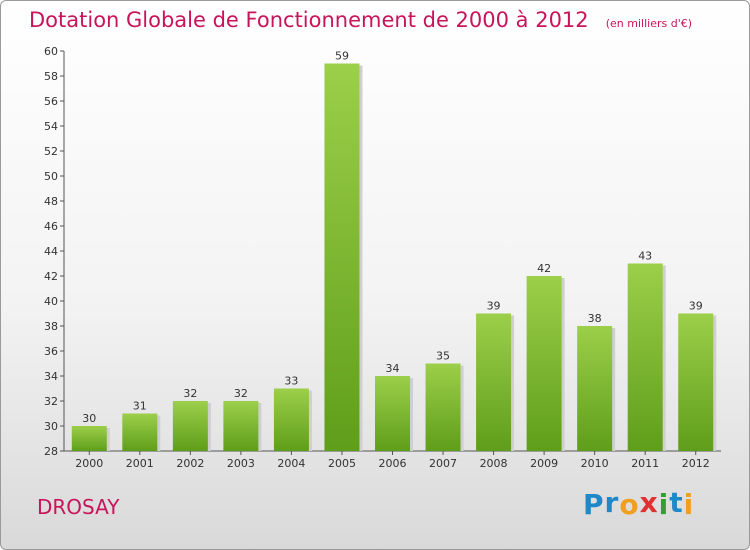  Describe the element at coordinates (645, 357) in the screenshot. I see `bar-2011` at that location.